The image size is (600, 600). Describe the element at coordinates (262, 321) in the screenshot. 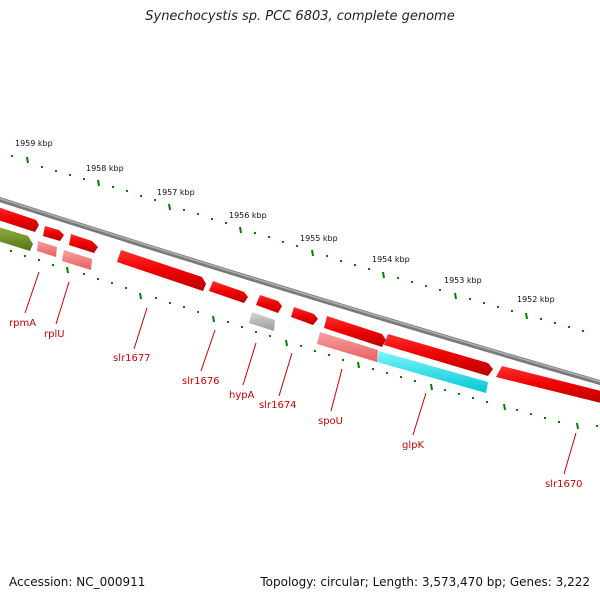

I see `feature-hypa-cds` at that location.